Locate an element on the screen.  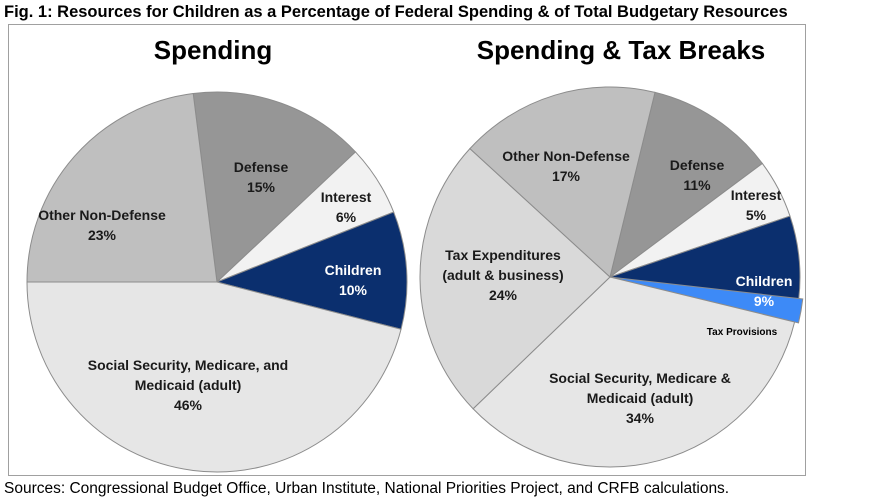
slice-value-label: 10% is located at coordinates (353, 290).